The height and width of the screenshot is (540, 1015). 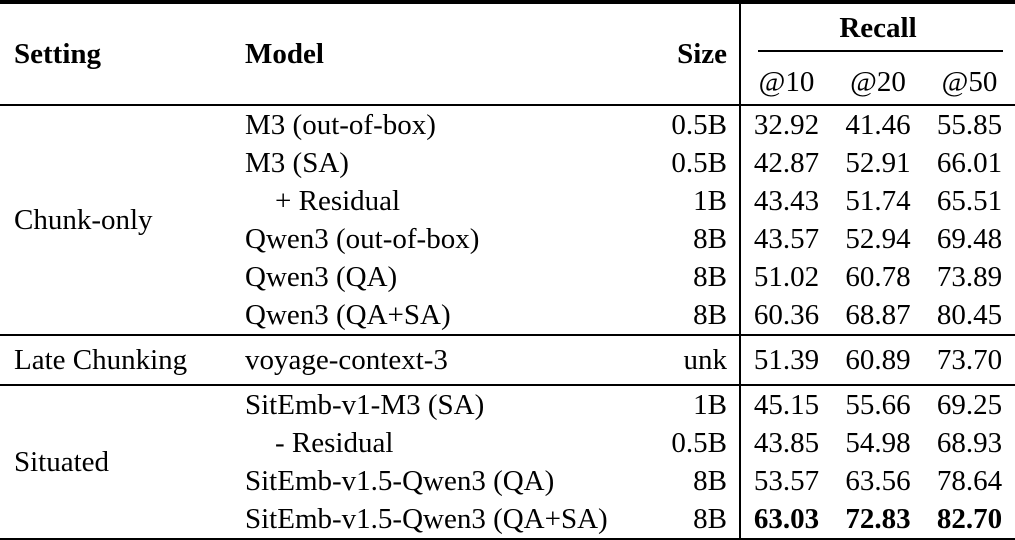 What do you see at coordinates (785, 481) in the screenshot?
I see `recall-at10-cell: 53.57` at bounding box center [785, 481].